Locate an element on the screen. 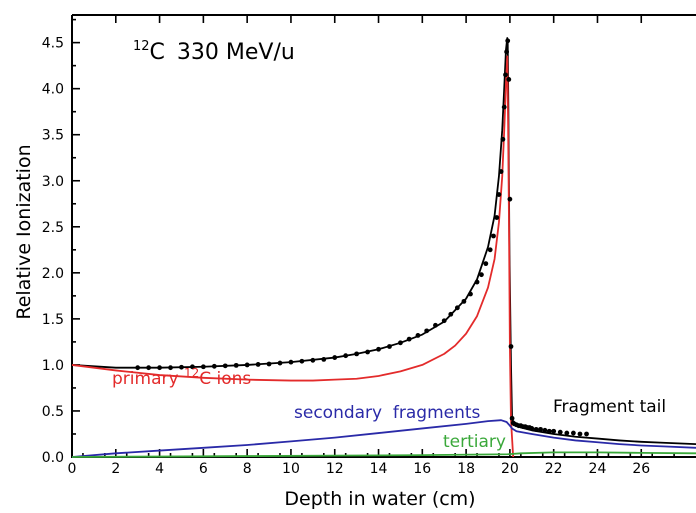 The width and height of the screenshot is (696, 513). y-tick-label: 0.5 is located at coordinates (53, 412).